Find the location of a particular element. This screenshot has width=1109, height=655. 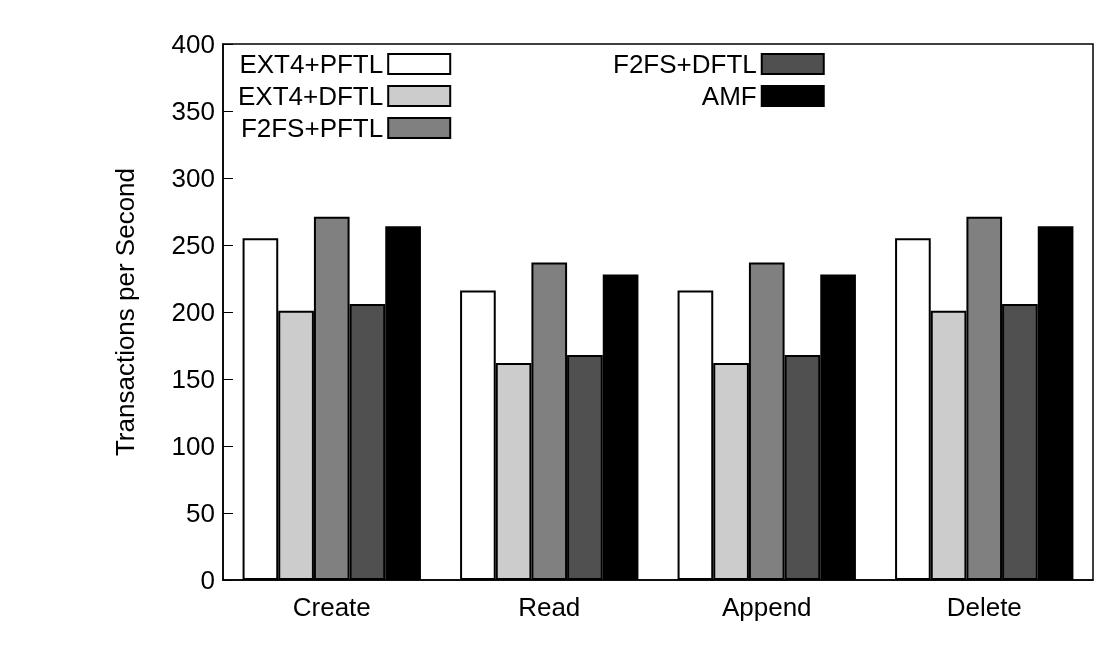

y-tick-label: 100 is located at coordinates (193, 446).